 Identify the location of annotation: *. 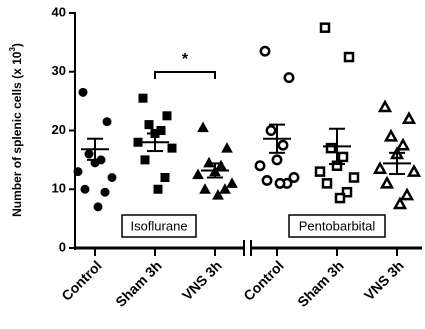
(185, 59).